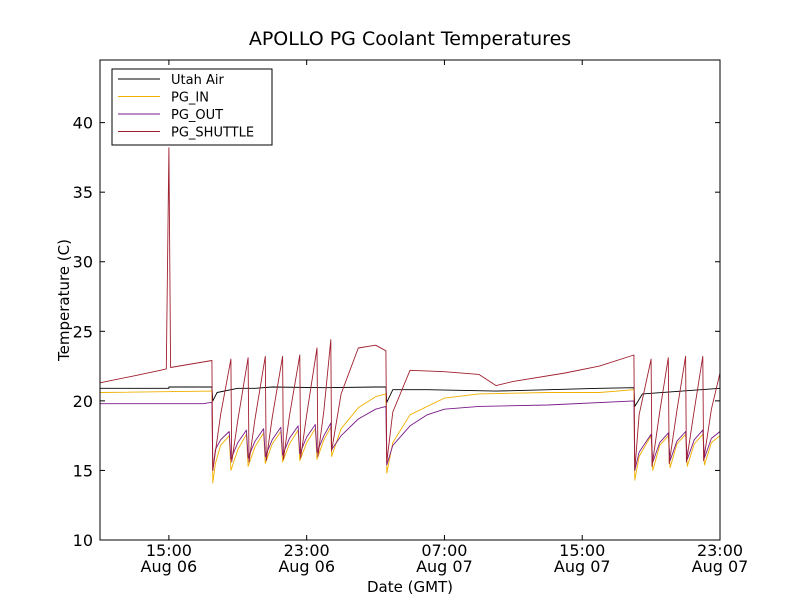  Describe the element at coordinates (190, 98) in the screenshot. I see `legend-label: PG_IN` at that location.